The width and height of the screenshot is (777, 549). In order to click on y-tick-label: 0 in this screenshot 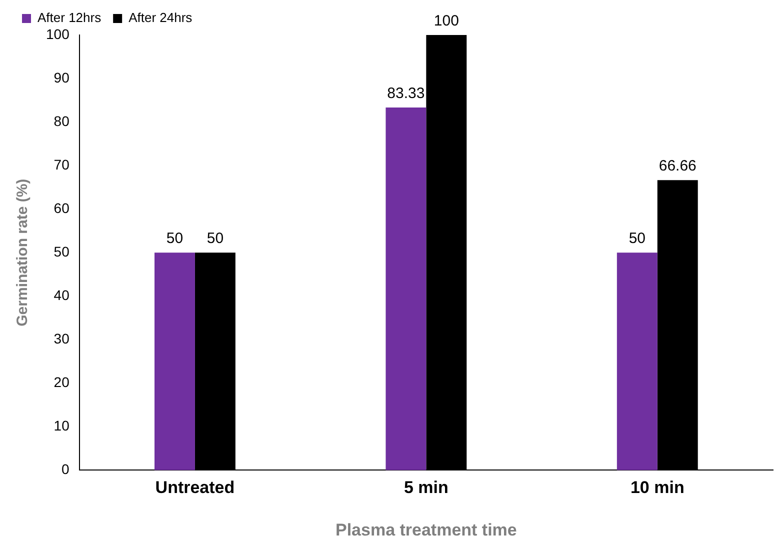, I will do `click(66, 469)`.